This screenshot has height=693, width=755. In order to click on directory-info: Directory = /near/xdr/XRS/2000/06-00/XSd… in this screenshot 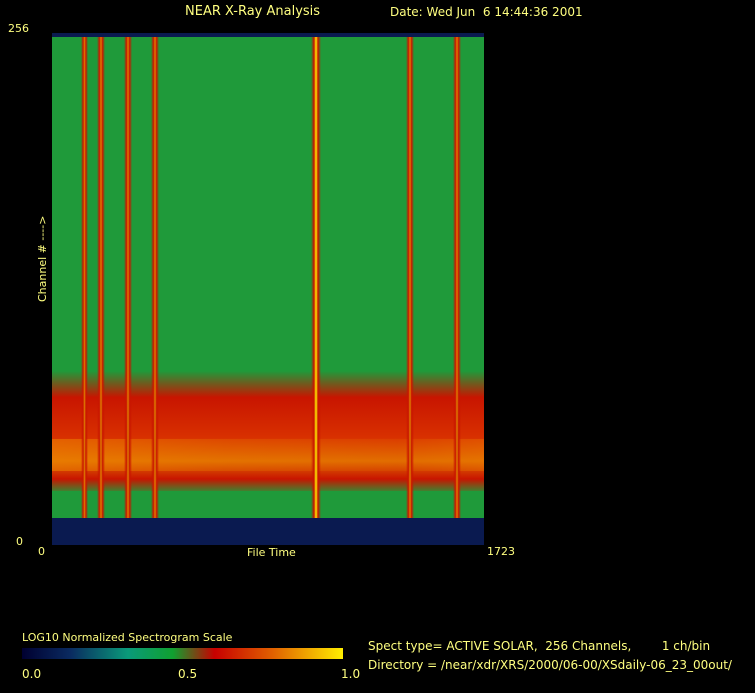, I will do `click(550, 665)`.